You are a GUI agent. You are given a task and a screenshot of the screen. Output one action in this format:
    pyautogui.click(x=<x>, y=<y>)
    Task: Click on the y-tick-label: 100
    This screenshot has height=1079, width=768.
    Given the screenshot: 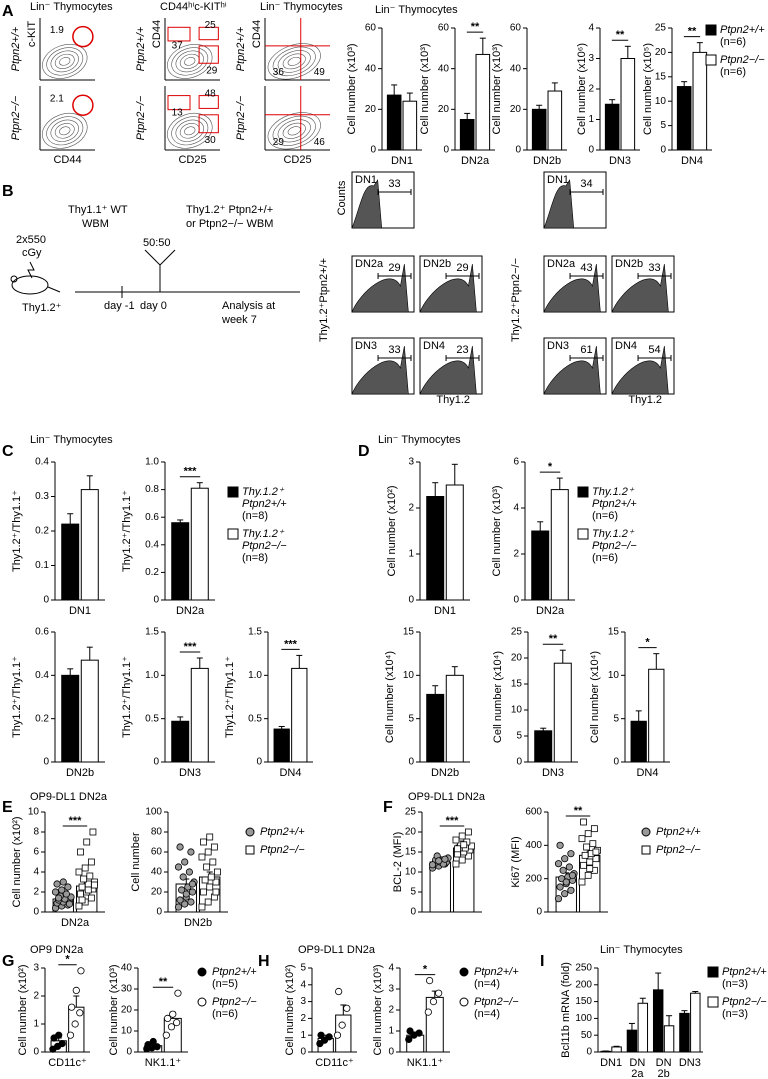 What is the action you would take?
    pyautogui.click(x=583, y=1018)
    